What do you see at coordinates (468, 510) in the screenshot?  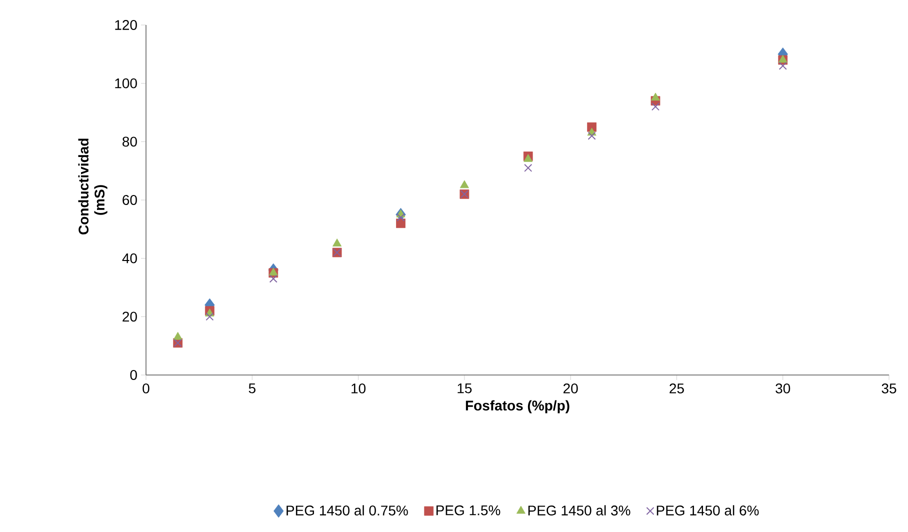 I see `legend-label: PEG 1.5%` at bounding box center [468, 510].